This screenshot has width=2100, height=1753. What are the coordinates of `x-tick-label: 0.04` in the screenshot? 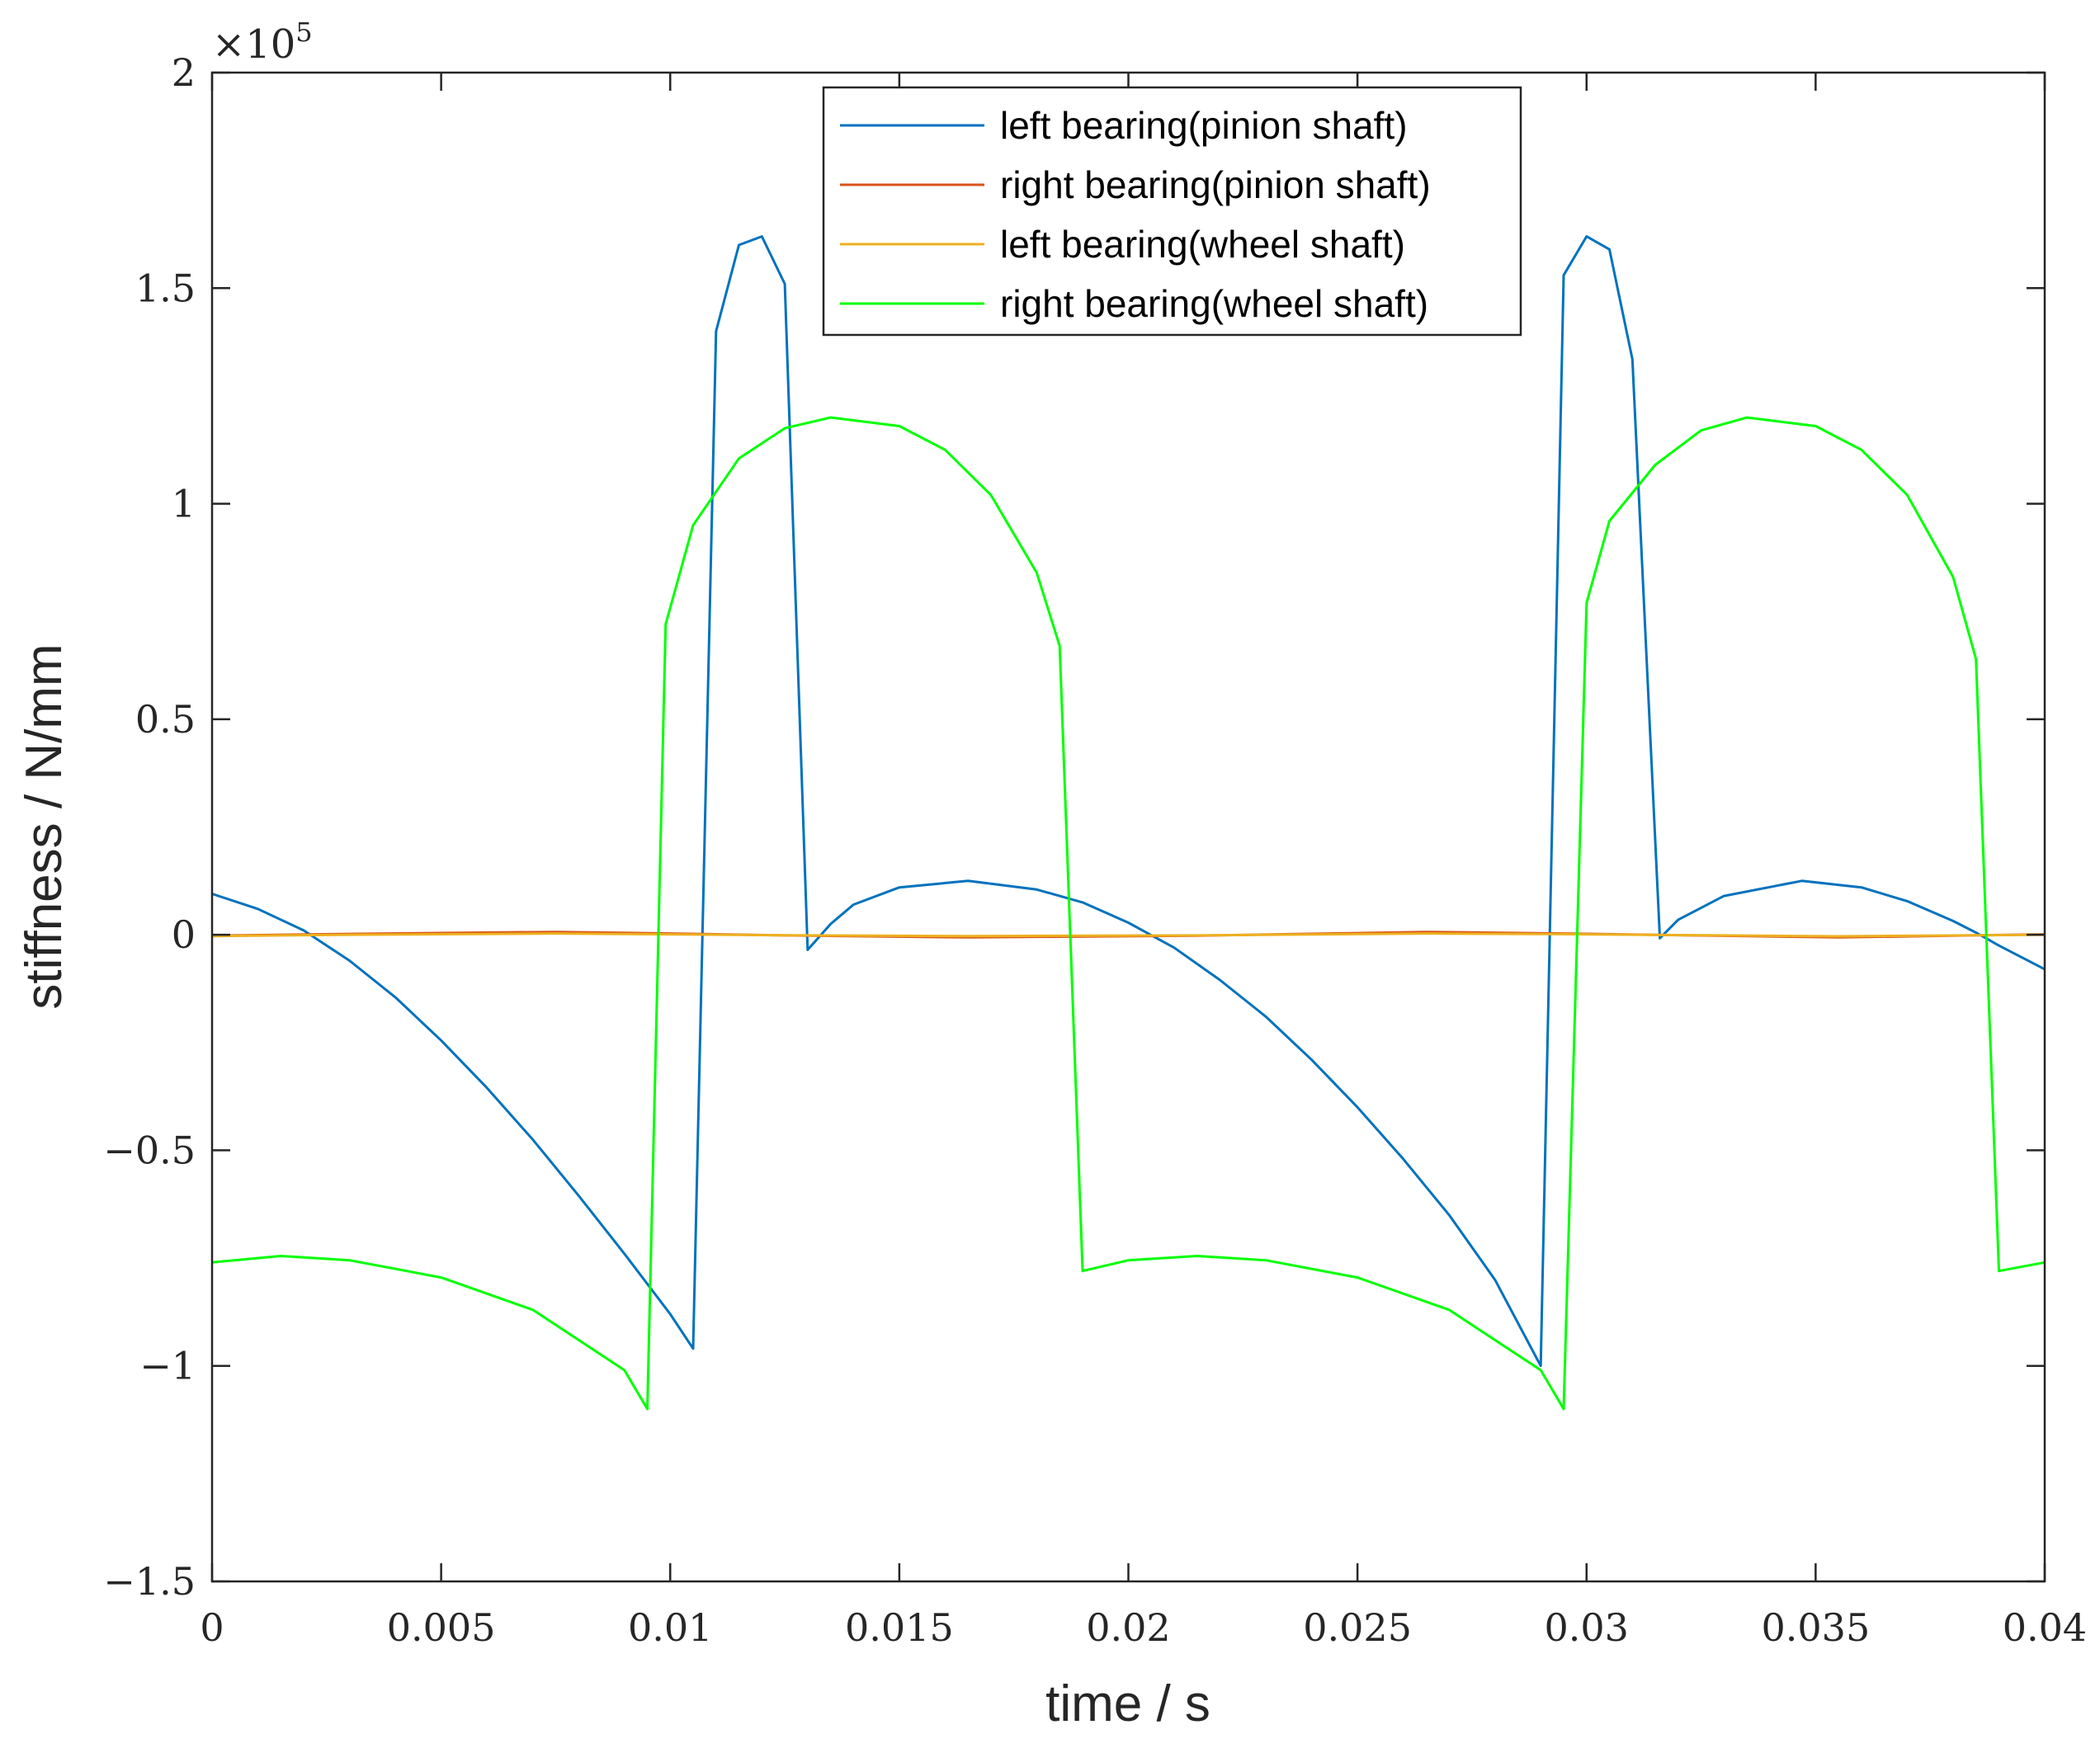 It's located at (2045, 1627).